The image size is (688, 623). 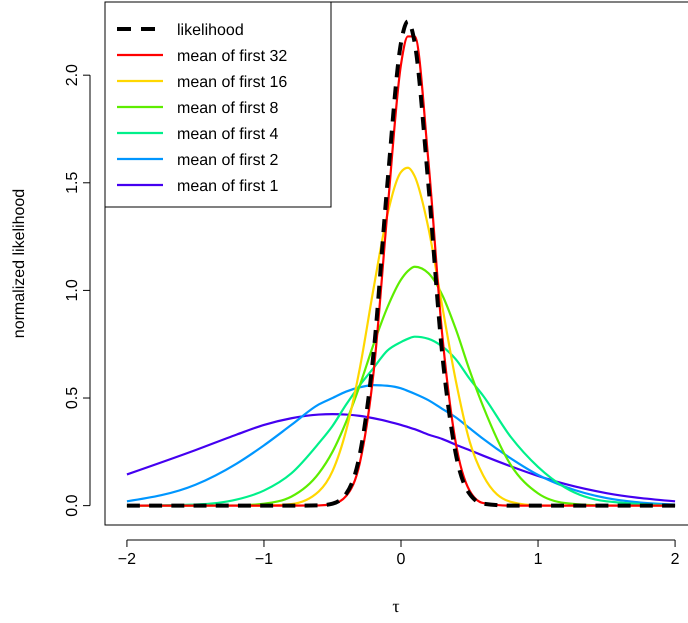 I want to click on y-axis-title: normalized likelihood, so click(x=19, y=263).